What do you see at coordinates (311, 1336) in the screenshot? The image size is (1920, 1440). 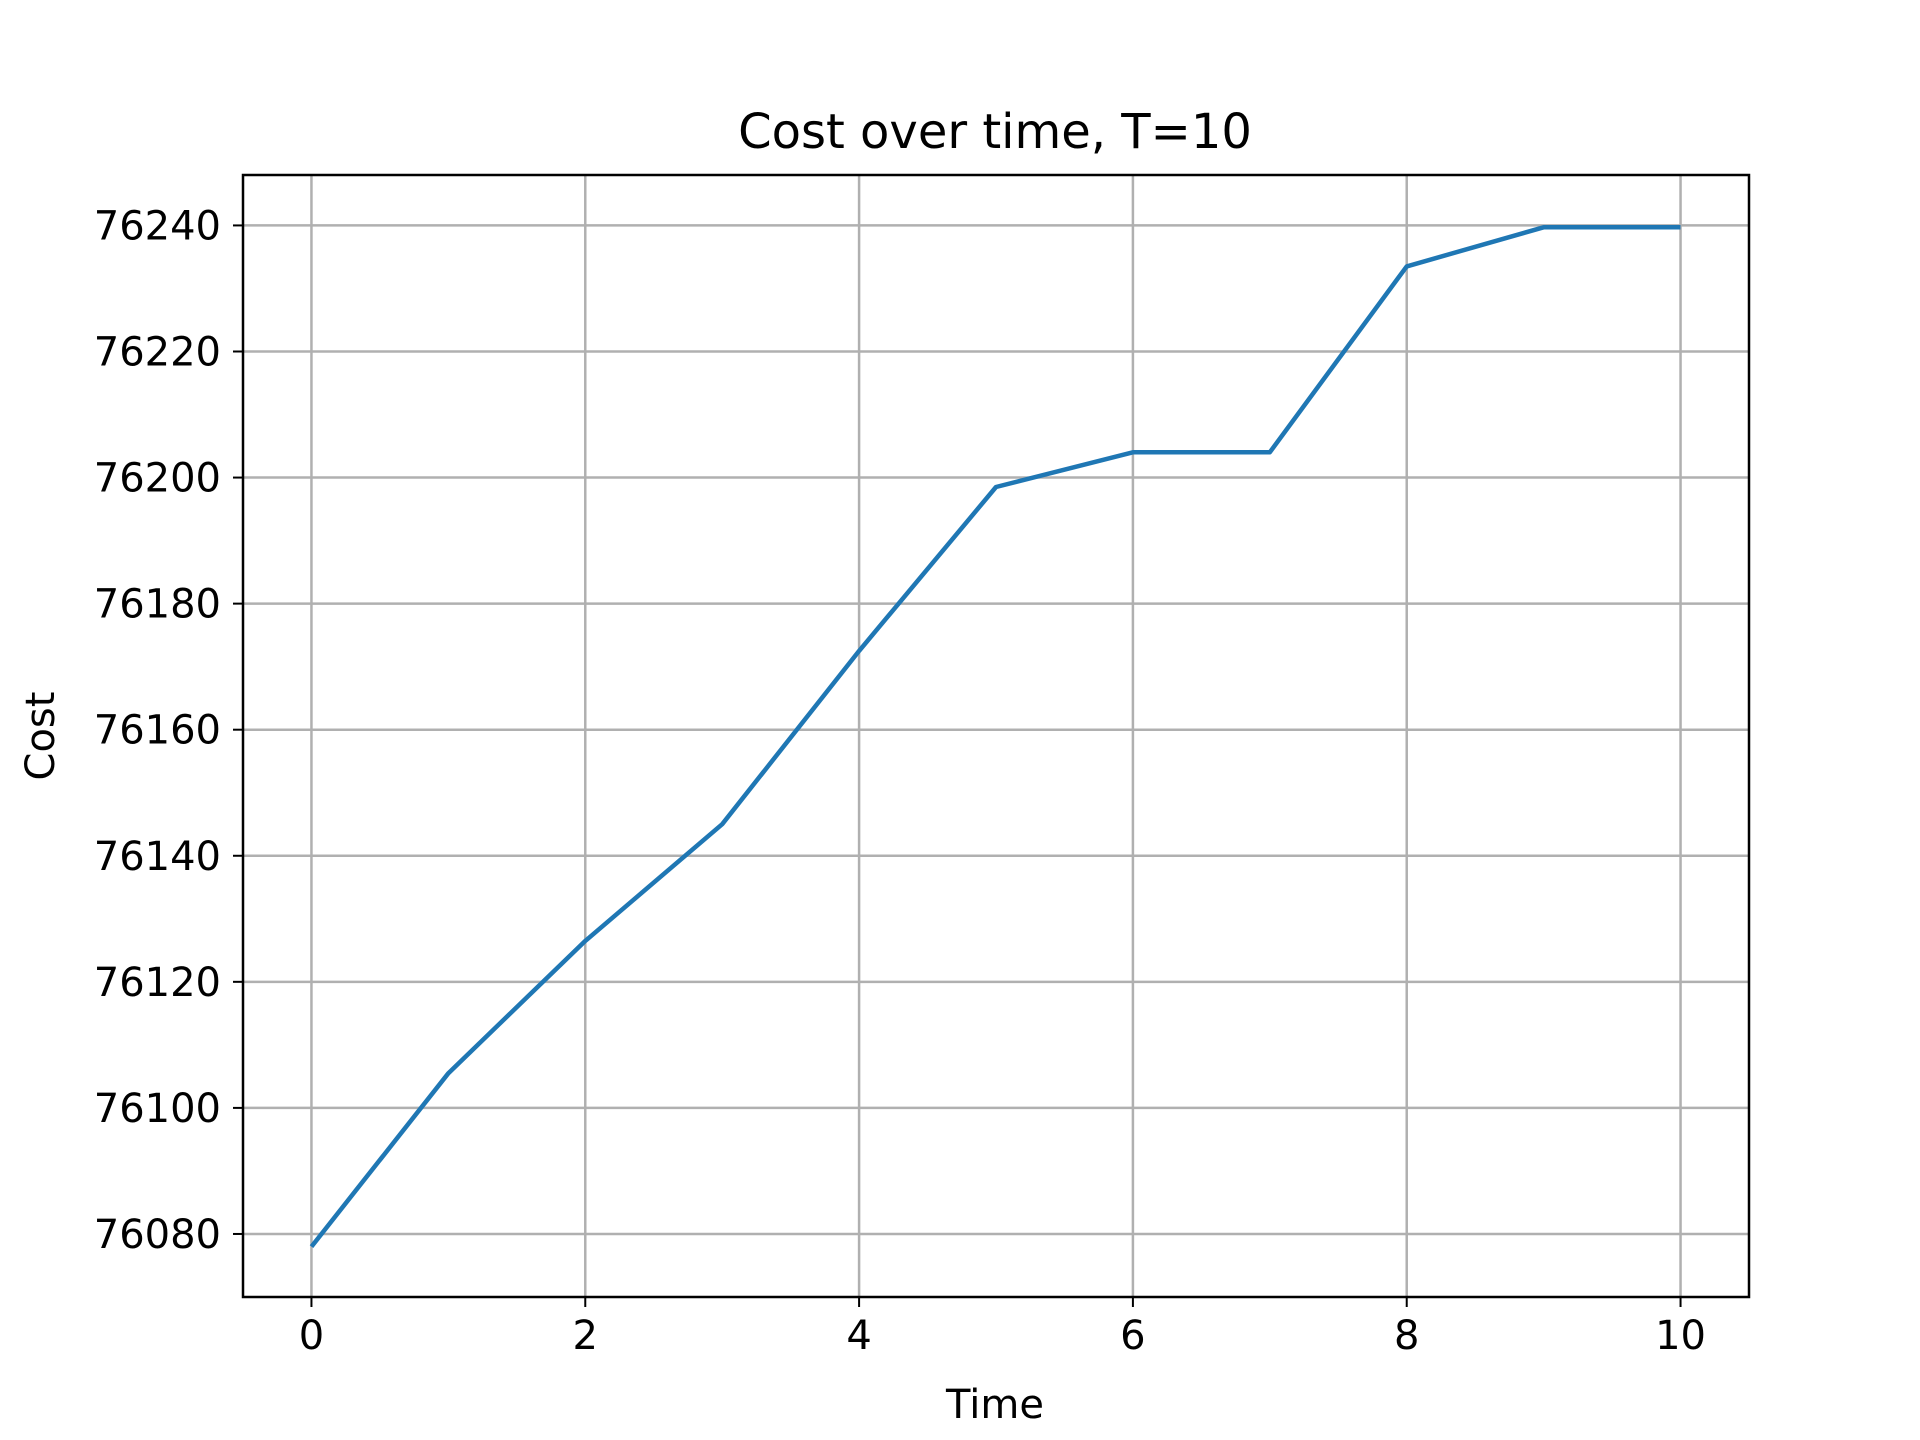 I see `x-tick-label: 0` at bounding box center [311, 1336].